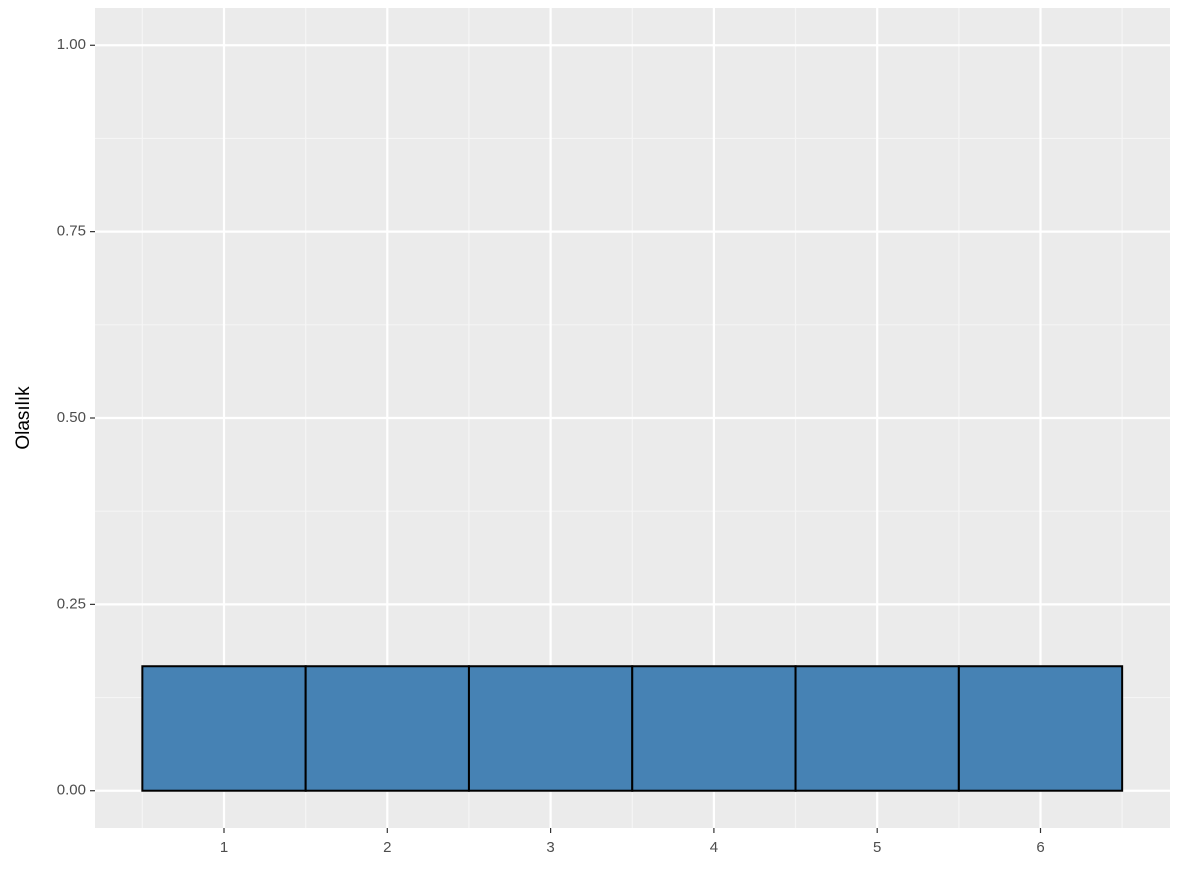 The width and height of the screenshot is (1184, 896). What do you see at coordinates (714, 847) in the screenshot?
I see `x-tick-label: 4` at bounding box center [714, 847].